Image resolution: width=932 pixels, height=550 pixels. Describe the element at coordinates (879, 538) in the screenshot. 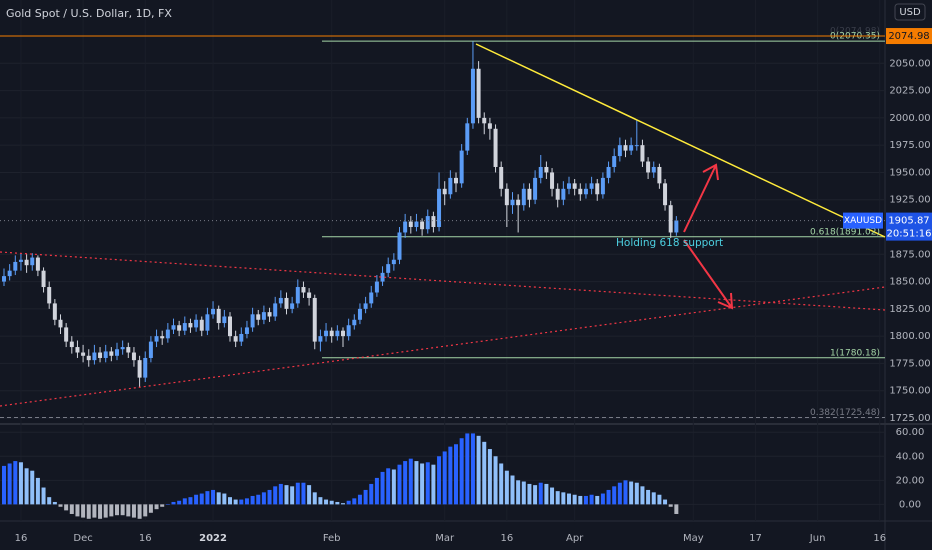

I see `x-tick-label: 16` at that location.